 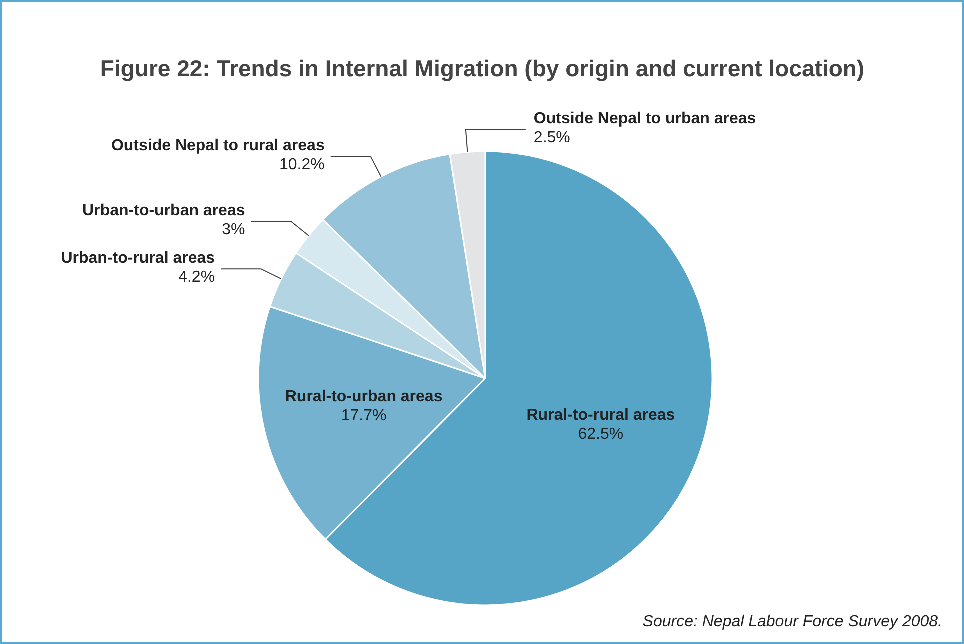 I want to click on slice-label: Outside Nepal to rural areas, so click(x=218, y=146).